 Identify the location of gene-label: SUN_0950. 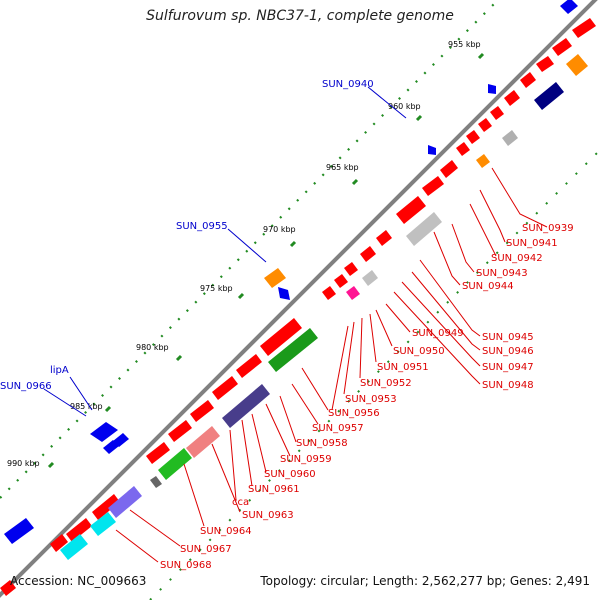
(419, 351).